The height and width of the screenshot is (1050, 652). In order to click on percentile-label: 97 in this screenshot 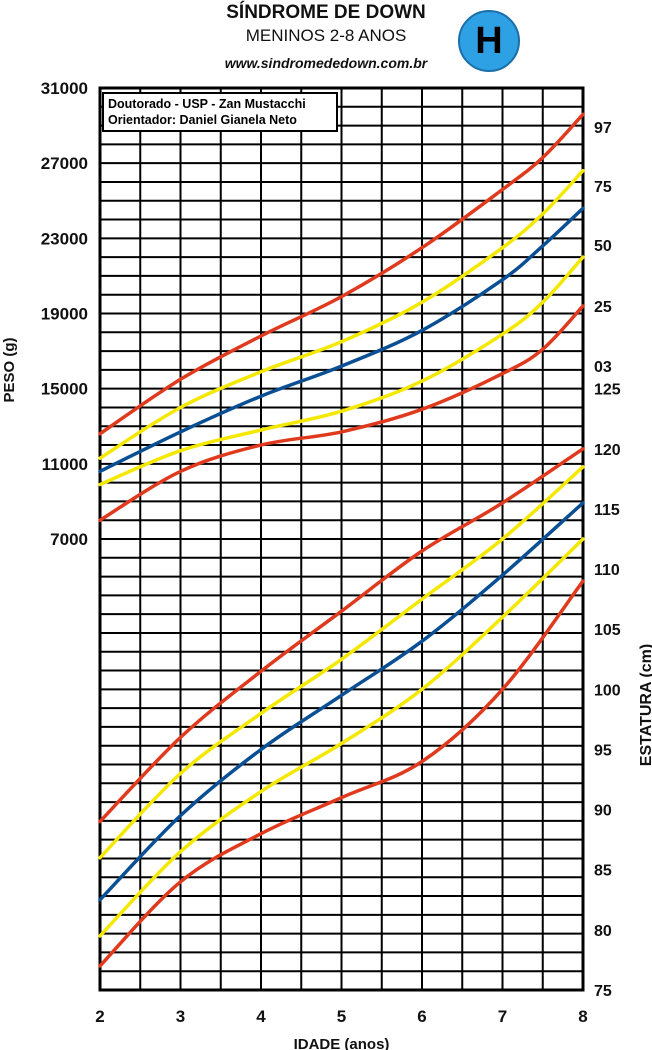, I will do `click(603, 128)`.